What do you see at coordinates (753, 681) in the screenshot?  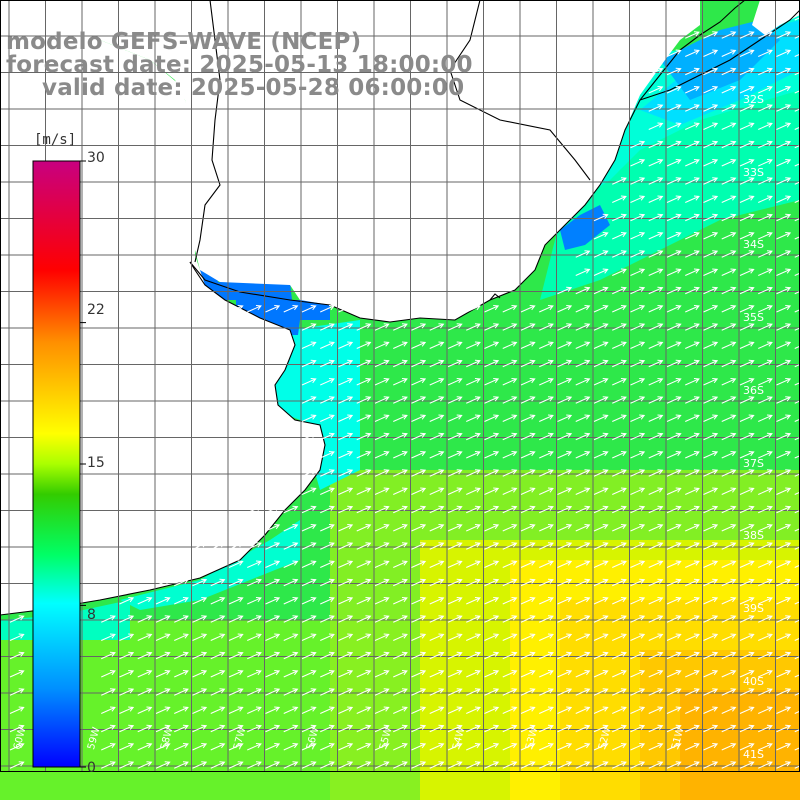 I see `lat-label: 40S` at bounding box center [753, 681].